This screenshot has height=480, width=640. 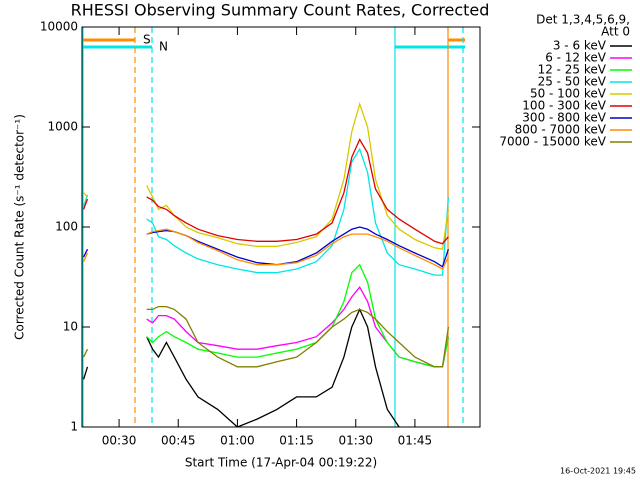 I want to click on x-tick-label: 01:15, so click(x=296, y=441).